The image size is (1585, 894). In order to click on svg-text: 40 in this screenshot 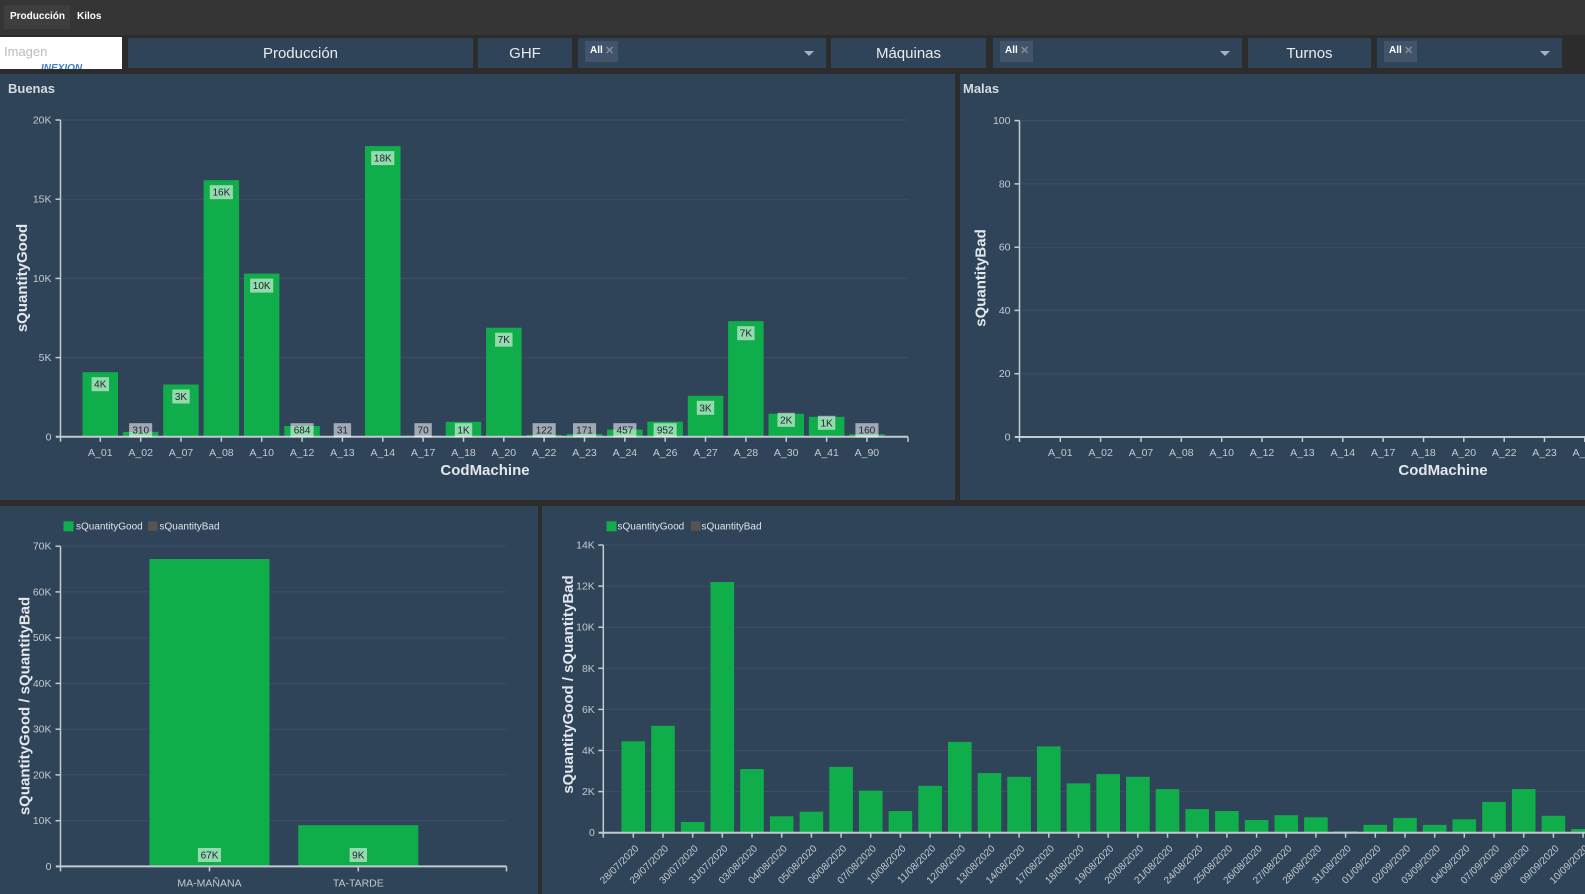, I will do `click(1005, 311)`.